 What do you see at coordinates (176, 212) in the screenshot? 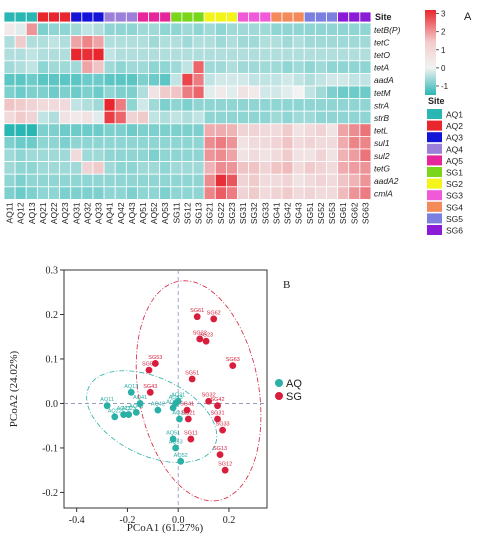
I see `sample-label: SG11` at bounding box center [176, 212].